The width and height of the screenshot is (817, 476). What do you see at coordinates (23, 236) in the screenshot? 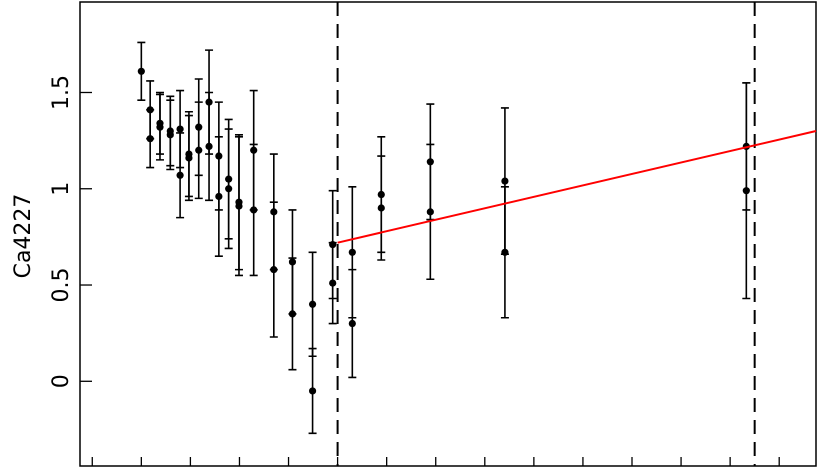
I see `y-axis-label: Ca4227` at bounding box center [23, 236].